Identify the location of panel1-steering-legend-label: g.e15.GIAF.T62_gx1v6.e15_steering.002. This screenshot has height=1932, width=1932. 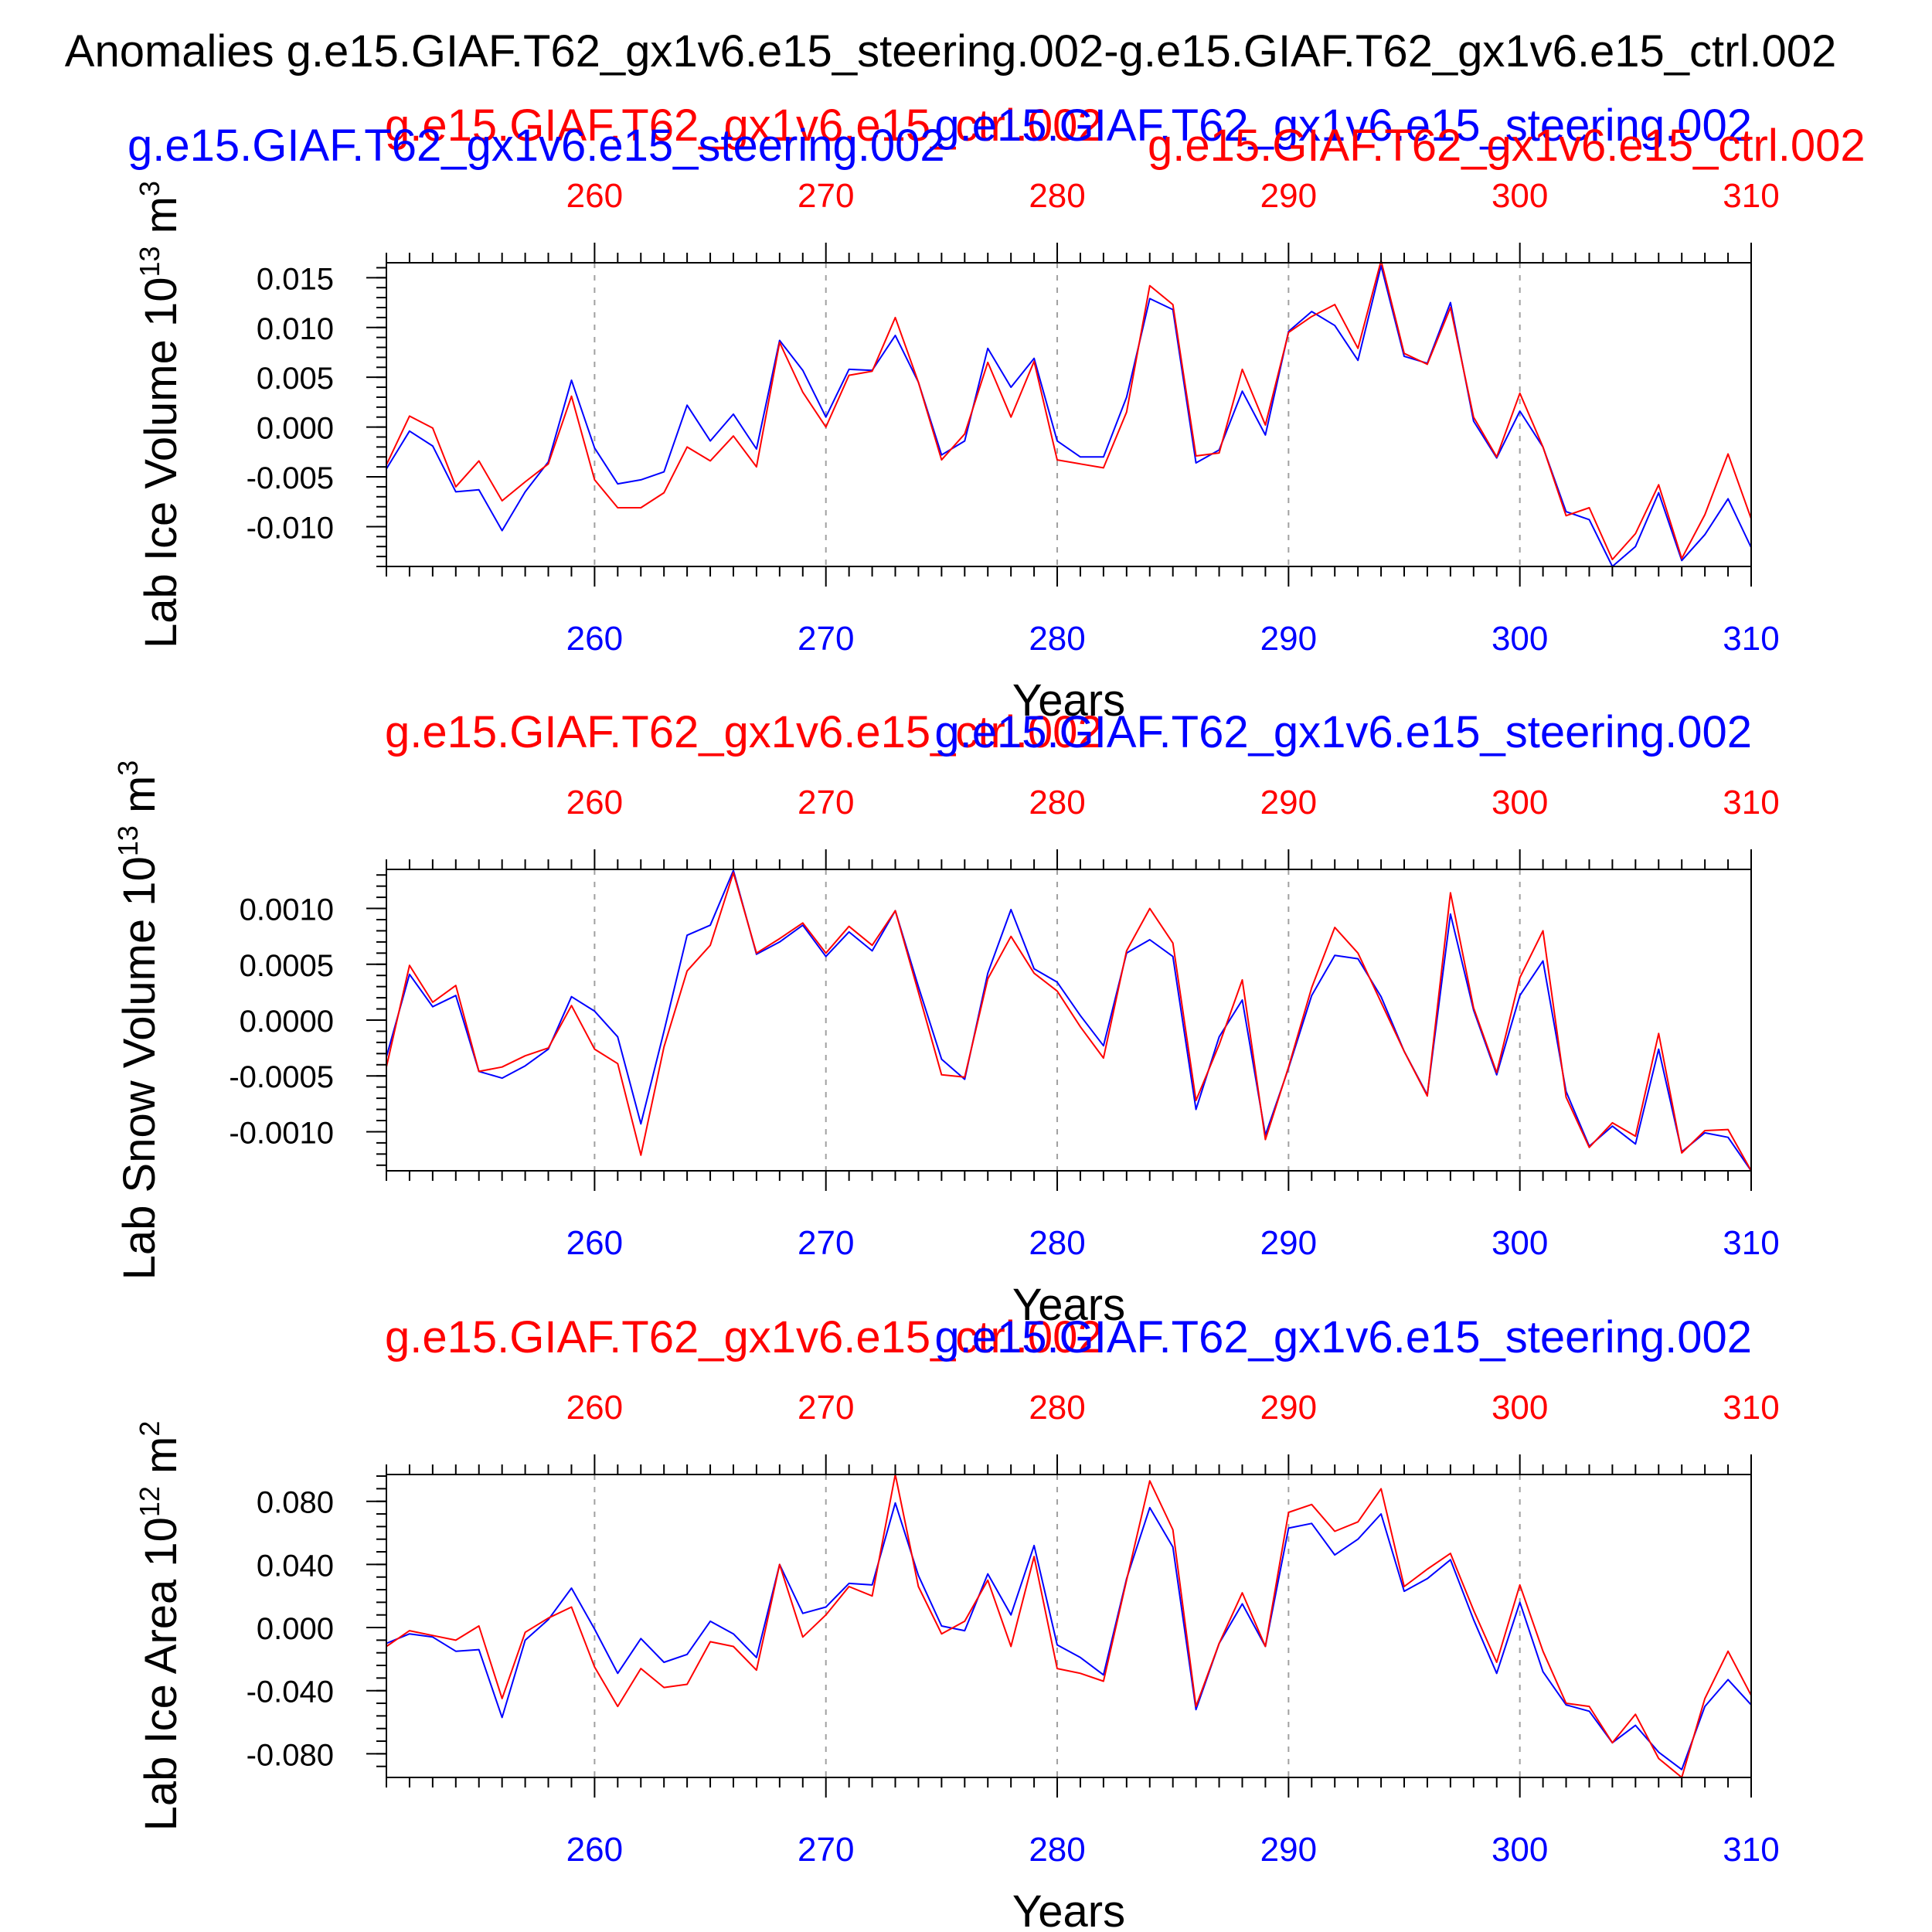
(1343, 126).